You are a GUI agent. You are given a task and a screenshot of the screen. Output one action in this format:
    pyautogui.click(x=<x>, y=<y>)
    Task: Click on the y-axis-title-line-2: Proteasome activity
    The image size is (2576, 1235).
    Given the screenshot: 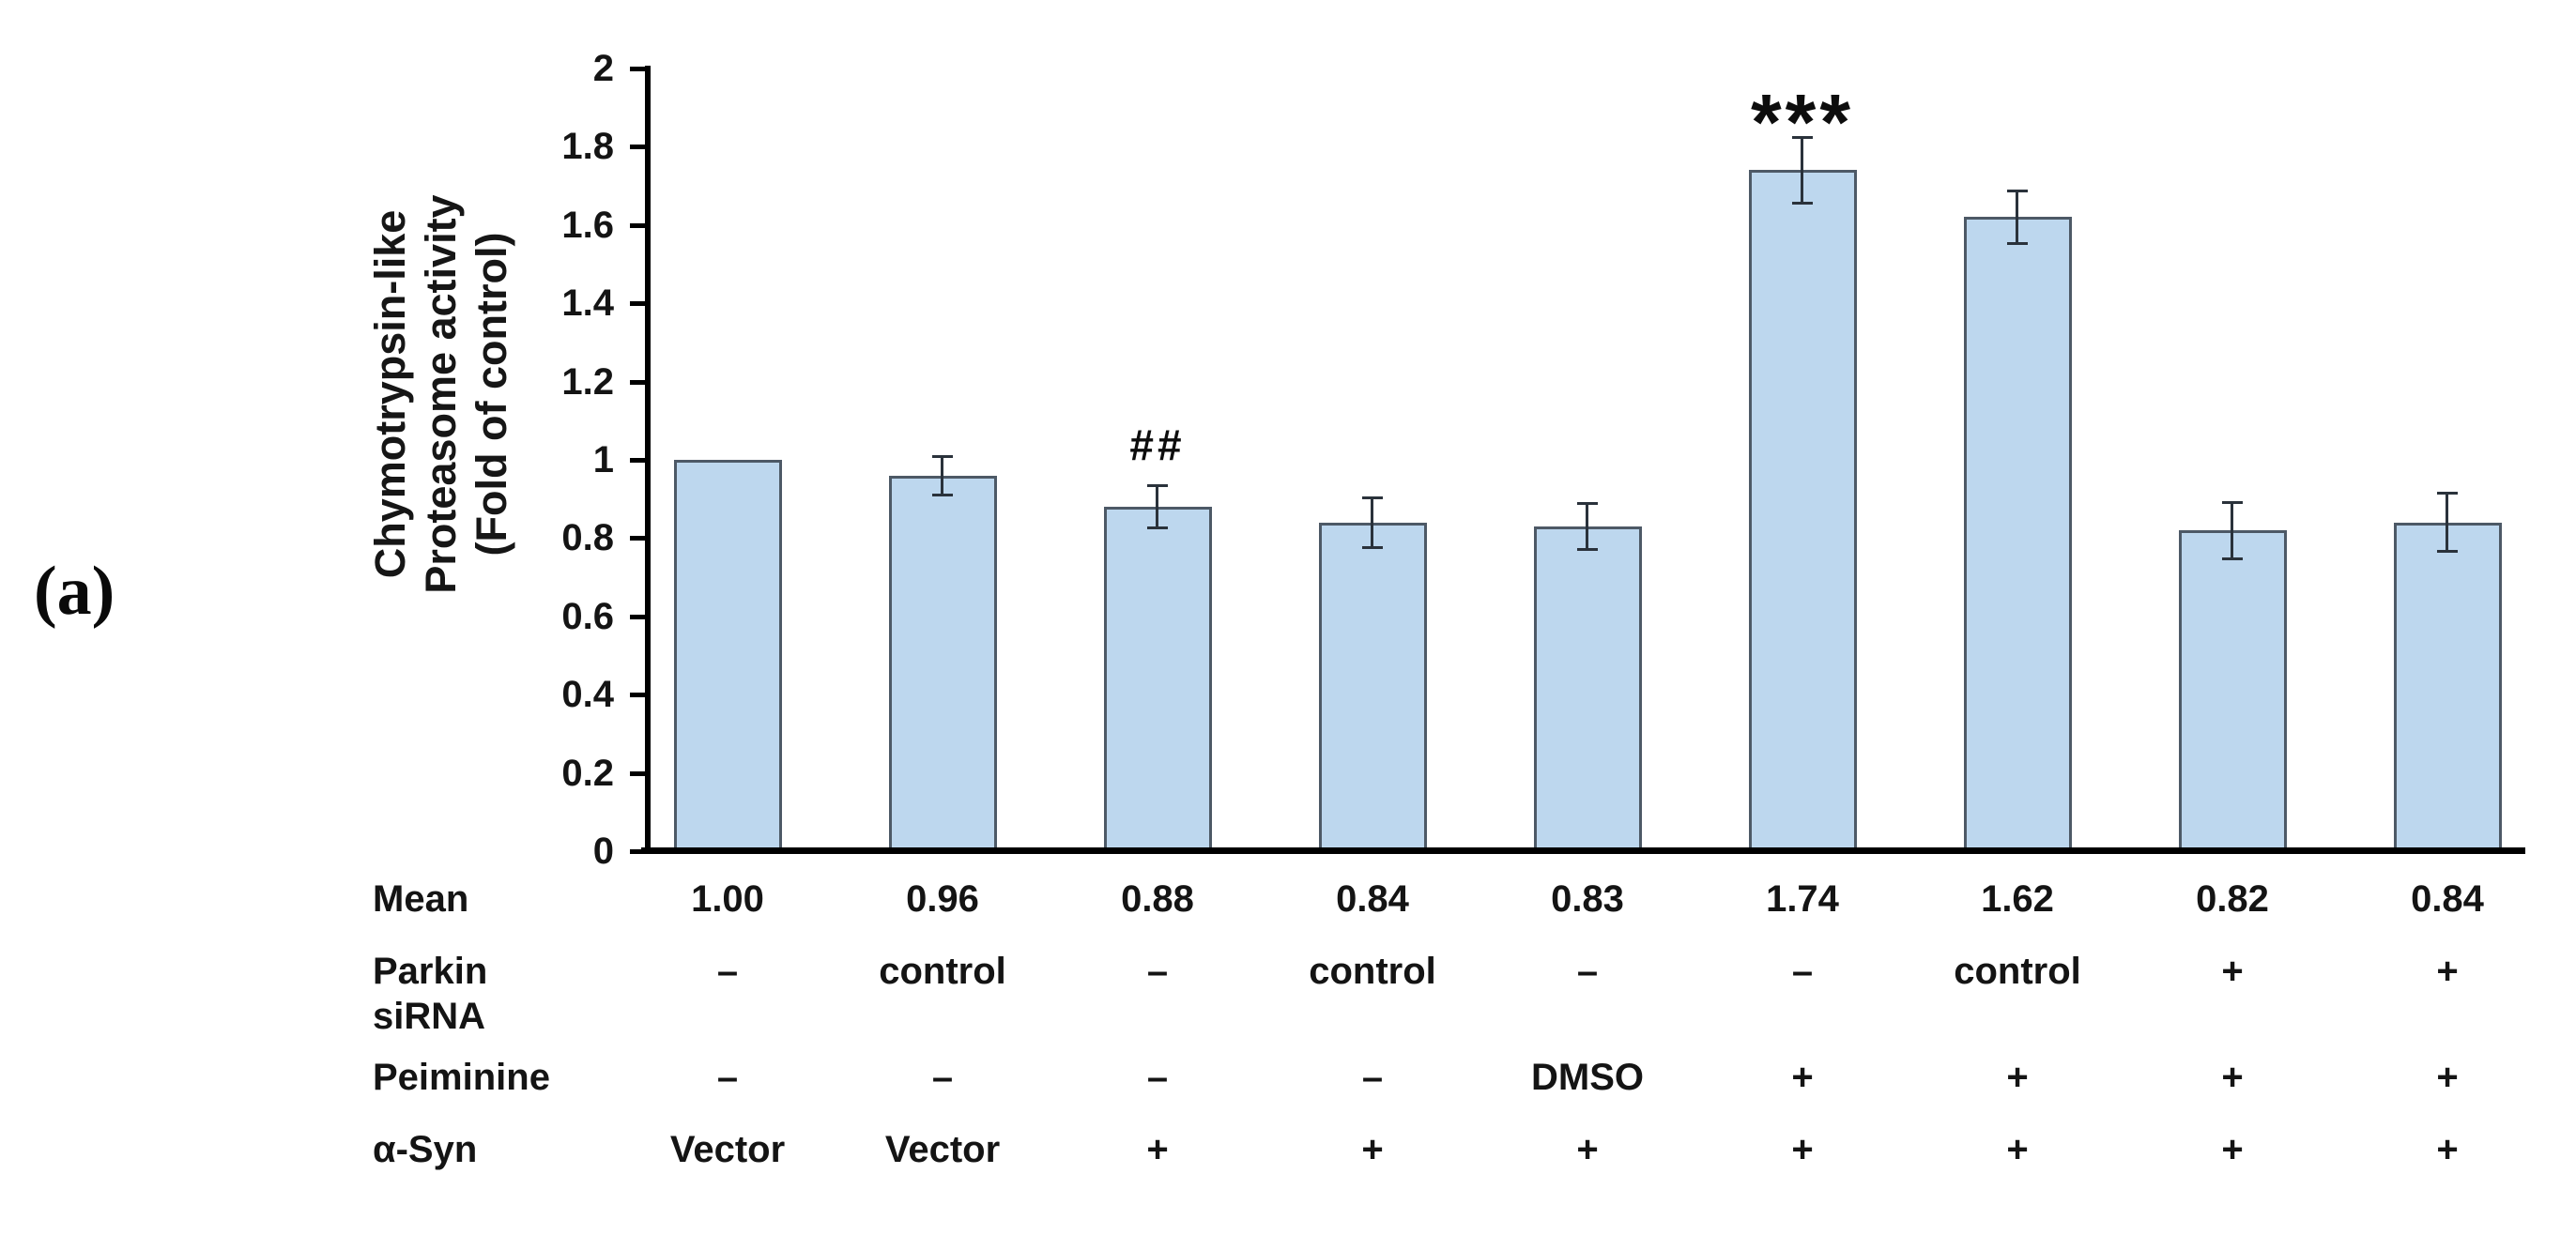 What is the action you would take?
    pyautogui.click(x=441, y=394)
    